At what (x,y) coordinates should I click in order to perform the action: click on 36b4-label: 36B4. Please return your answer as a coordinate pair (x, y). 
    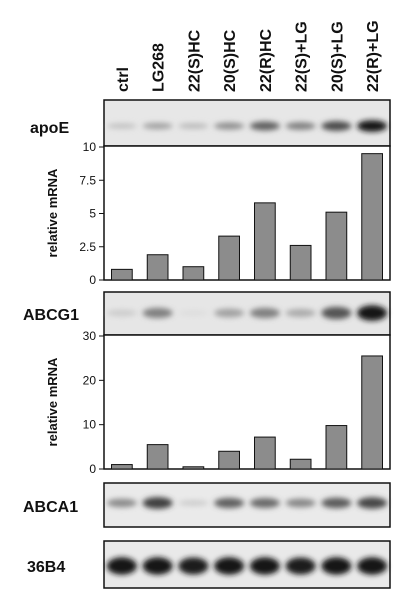
    Looking at the image, I should click on (46, 567).